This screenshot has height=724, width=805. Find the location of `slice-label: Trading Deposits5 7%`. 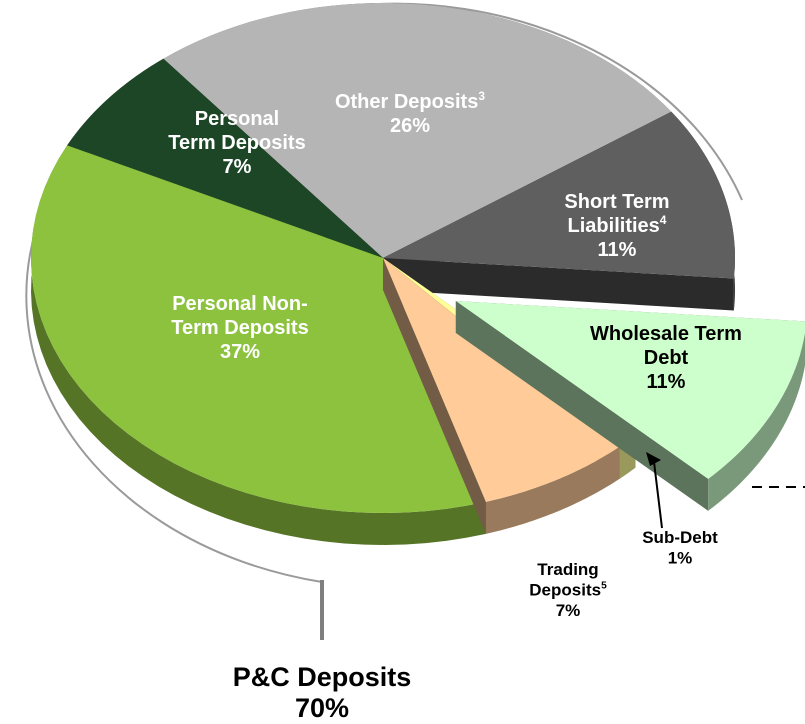

slice-label: Trading Deposits5 7% is located at coordinates (568, 590).